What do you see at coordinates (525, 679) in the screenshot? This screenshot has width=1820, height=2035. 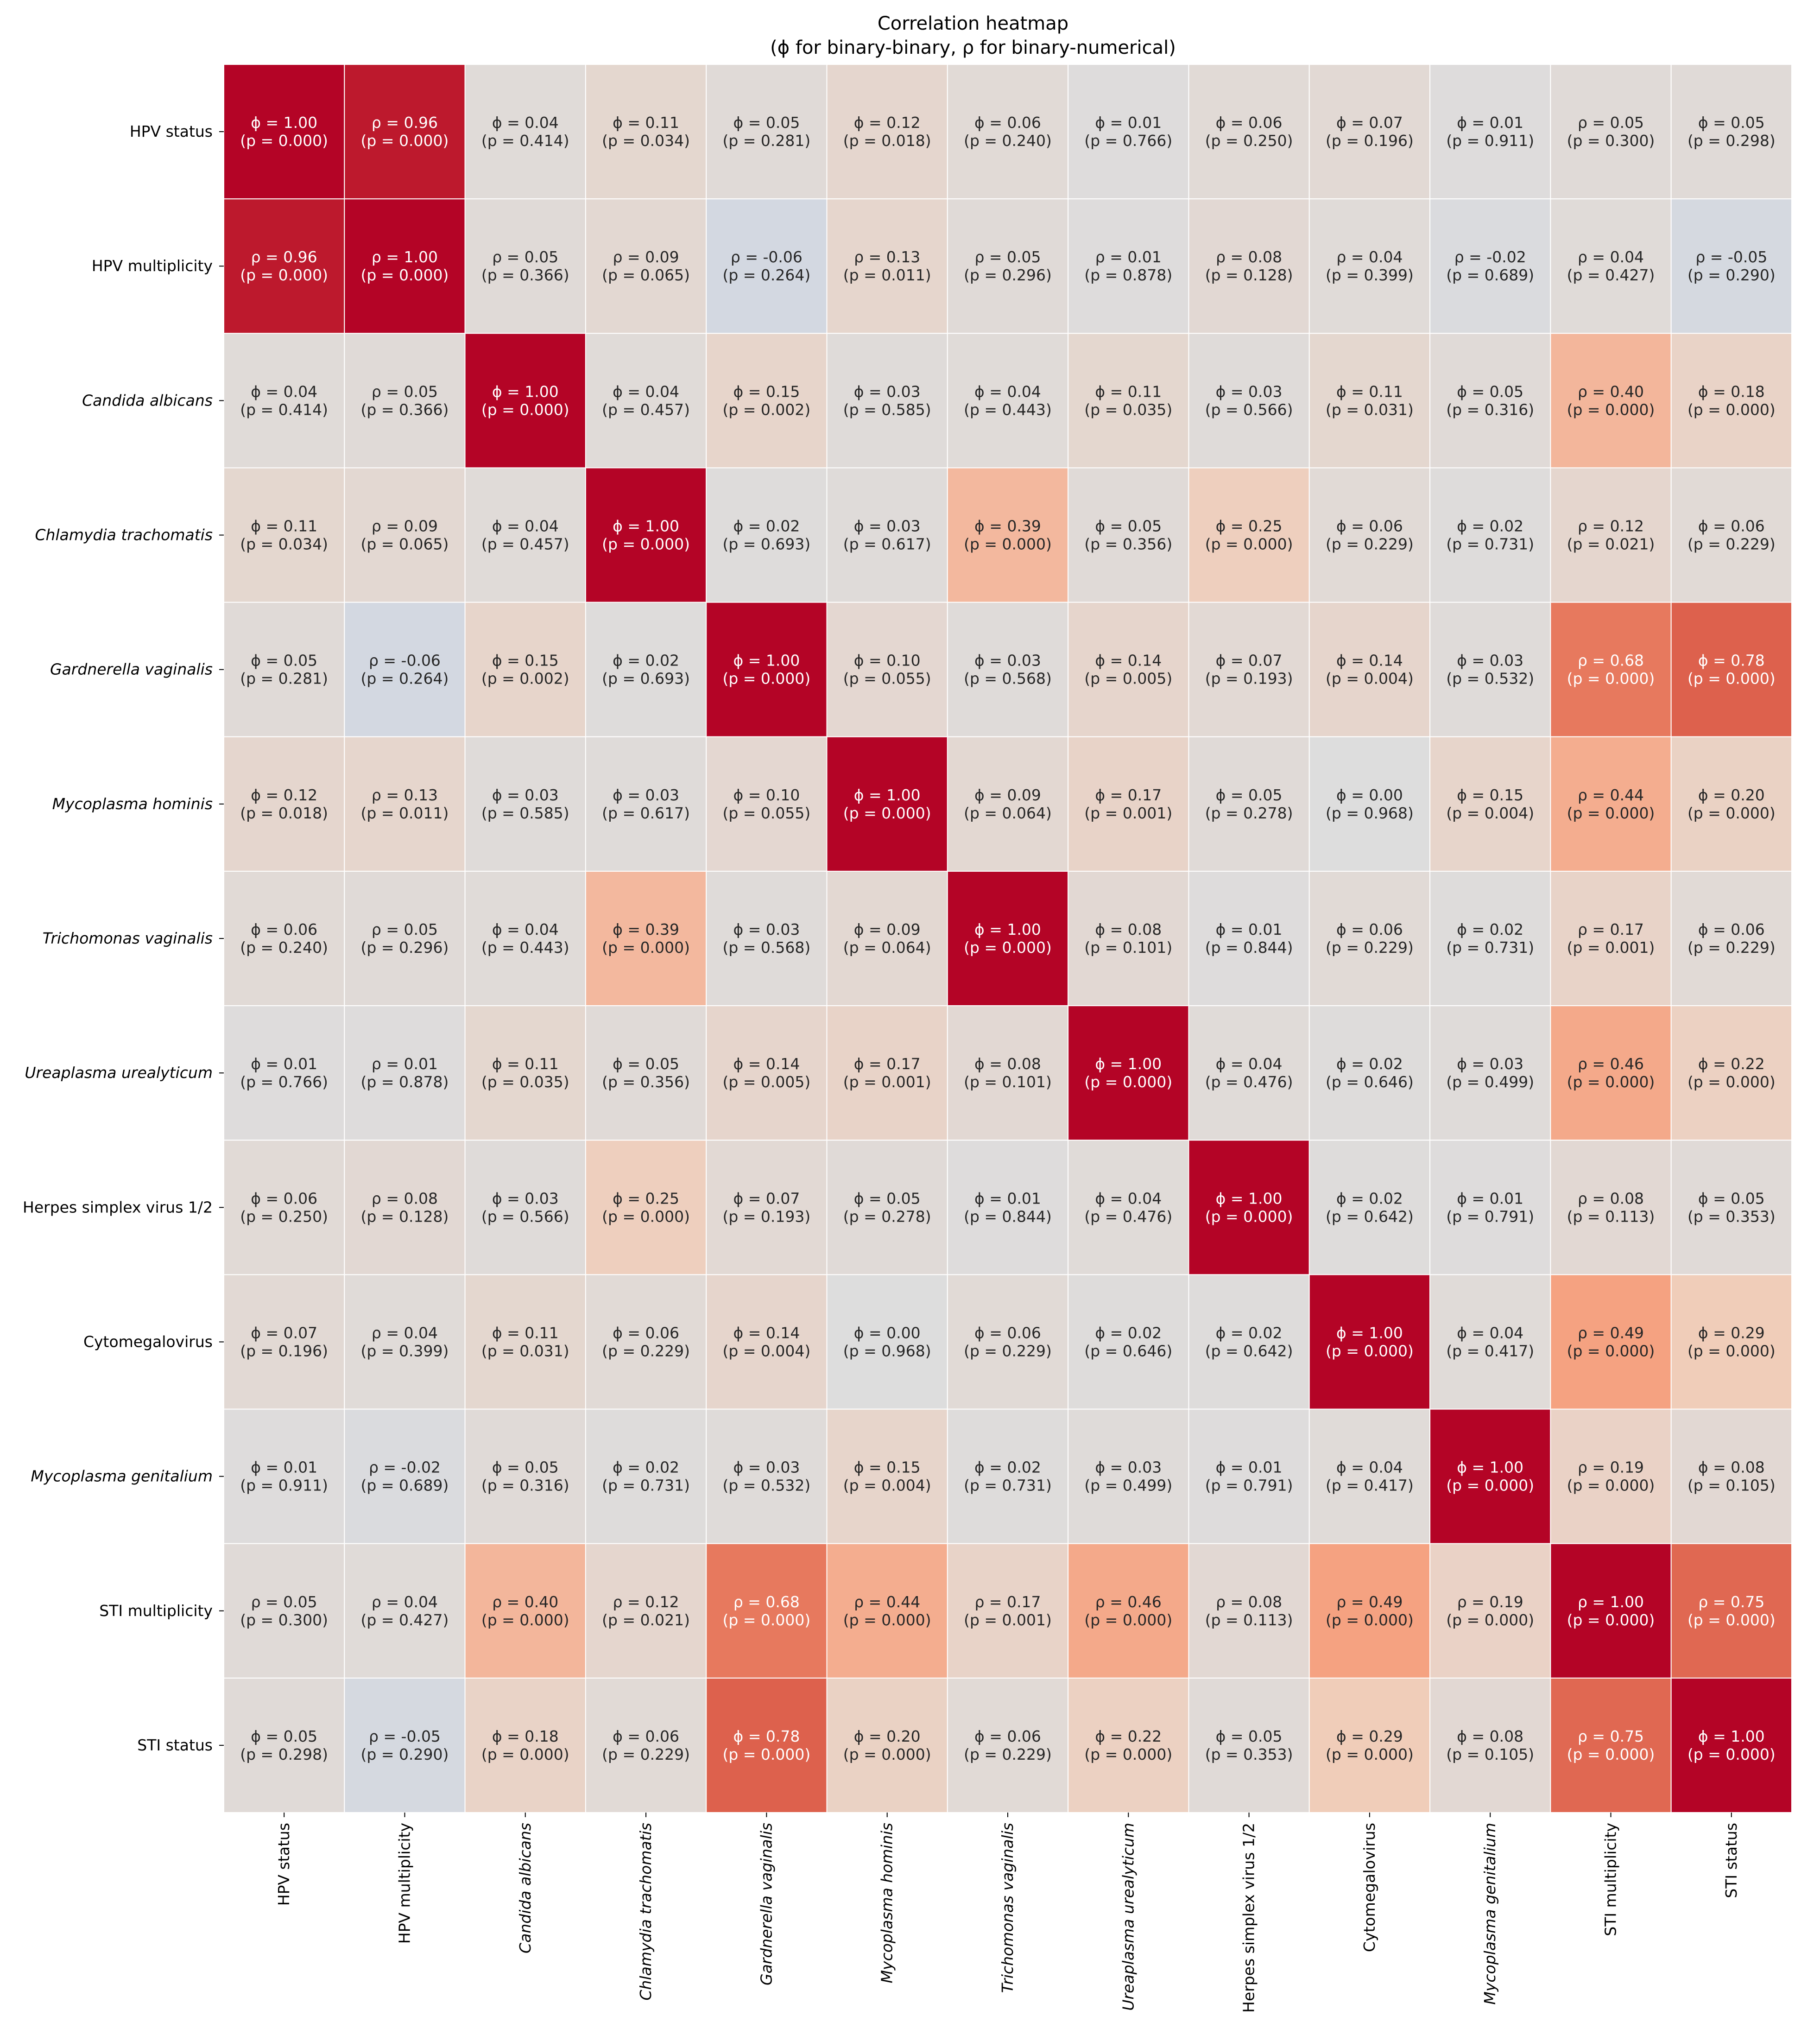 I see `cell-pvalue-label: (p = 0.002)` at bounding box center [525, 679].